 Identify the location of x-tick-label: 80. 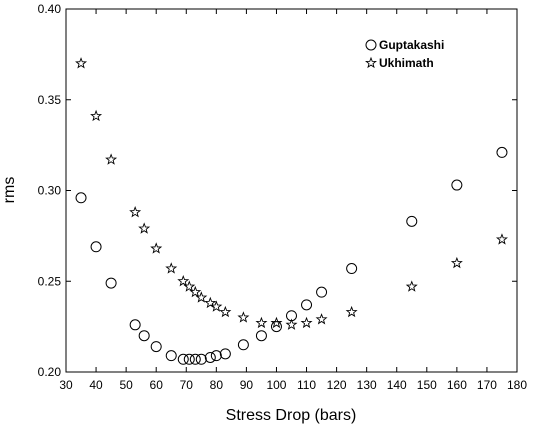
(217, 385).